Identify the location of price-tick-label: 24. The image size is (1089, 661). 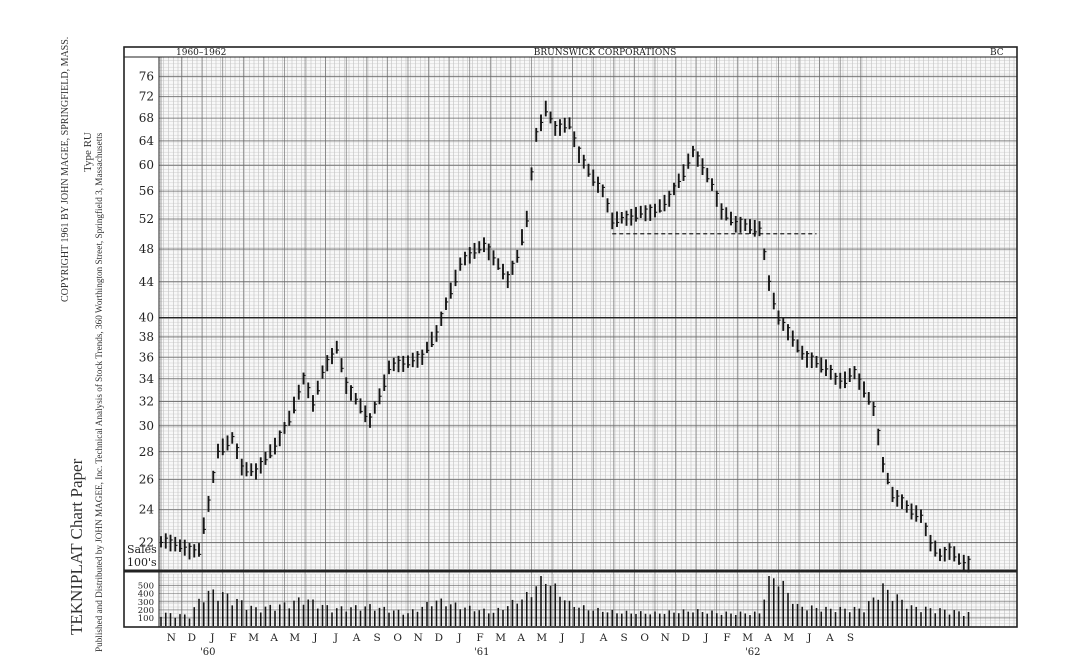
(147, 510).